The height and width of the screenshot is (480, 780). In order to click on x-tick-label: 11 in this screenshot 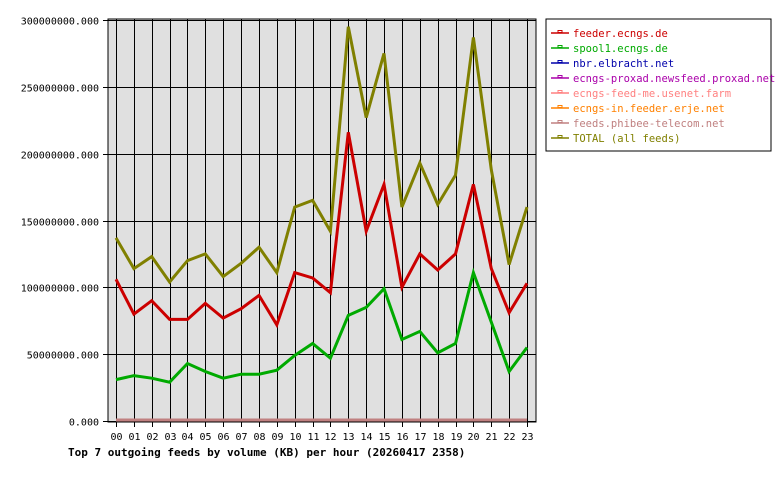, I will do `click(313, 437)`.